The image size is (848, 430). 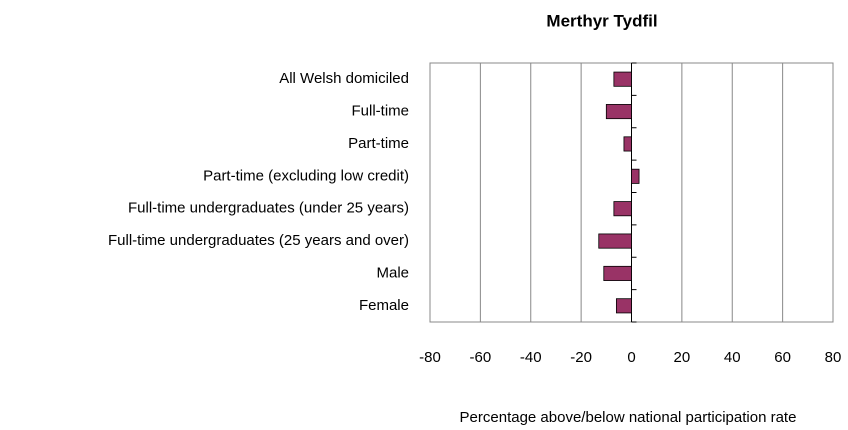 I want to click on x-tick-label: 0, so click(x=631, y=357).